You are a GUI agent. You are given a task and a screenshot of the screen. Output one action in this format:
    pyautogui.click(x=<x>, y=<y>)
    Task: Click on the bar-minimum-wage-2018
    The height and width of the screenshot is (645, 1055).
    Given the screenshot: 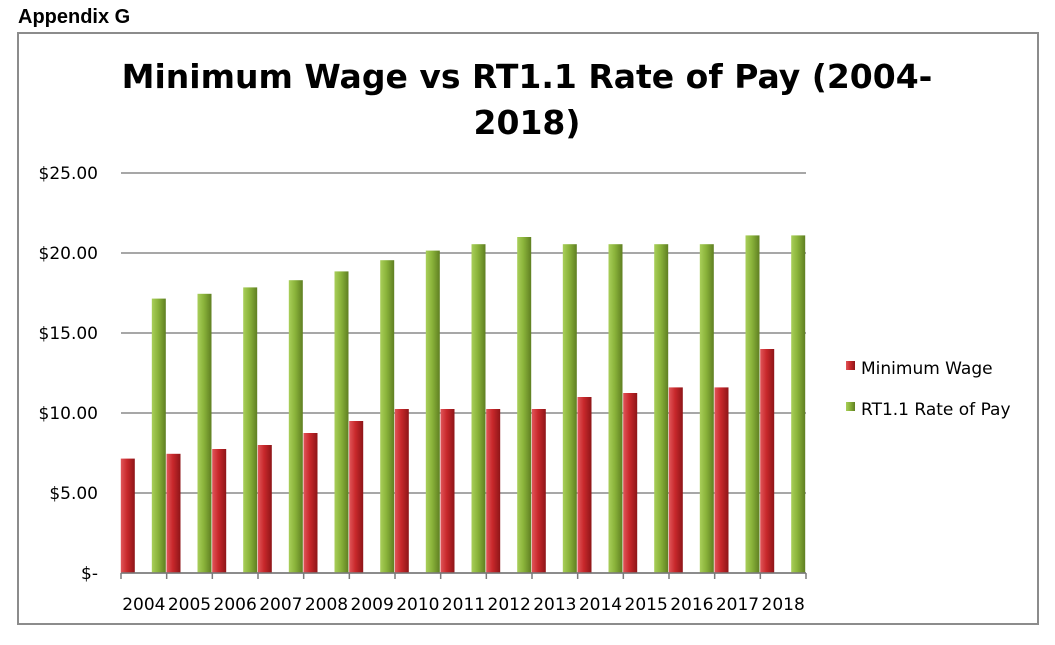 What is the action you would take?
    pyautogui.click(x=767, y=461)
    